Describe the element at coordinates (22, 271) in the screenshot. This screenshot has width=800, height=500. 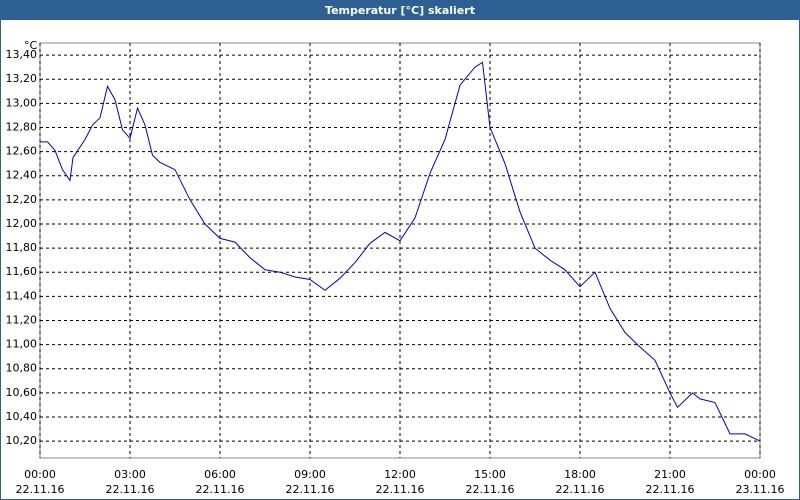
I see `y-tick-label: 11,60` at that location.